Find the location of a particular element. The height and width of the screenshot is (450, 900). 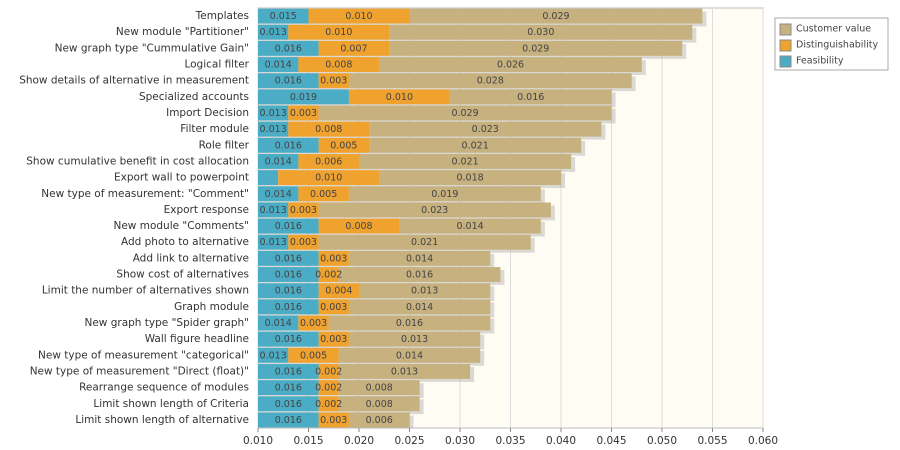

y-tick-label: Show cost of alternatives is located at coordinates (182, 275).